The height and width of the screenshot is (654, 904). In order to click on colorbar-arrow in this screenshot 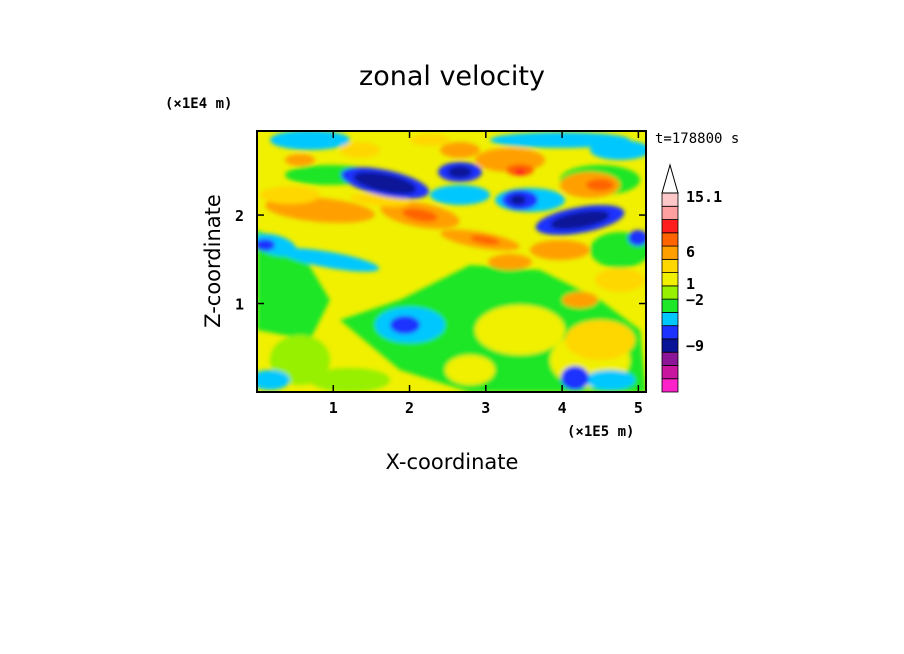, I will do `click(670, 178)`.